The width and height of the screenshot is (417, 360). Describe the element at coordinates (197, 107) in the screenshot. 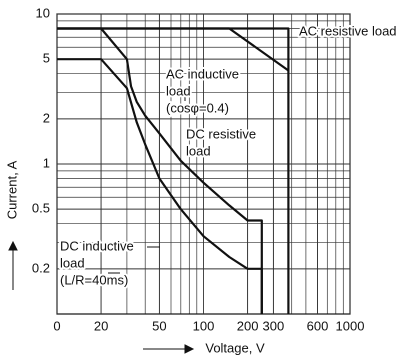

I see `annotation: (cosφ=0.4)` at that location.